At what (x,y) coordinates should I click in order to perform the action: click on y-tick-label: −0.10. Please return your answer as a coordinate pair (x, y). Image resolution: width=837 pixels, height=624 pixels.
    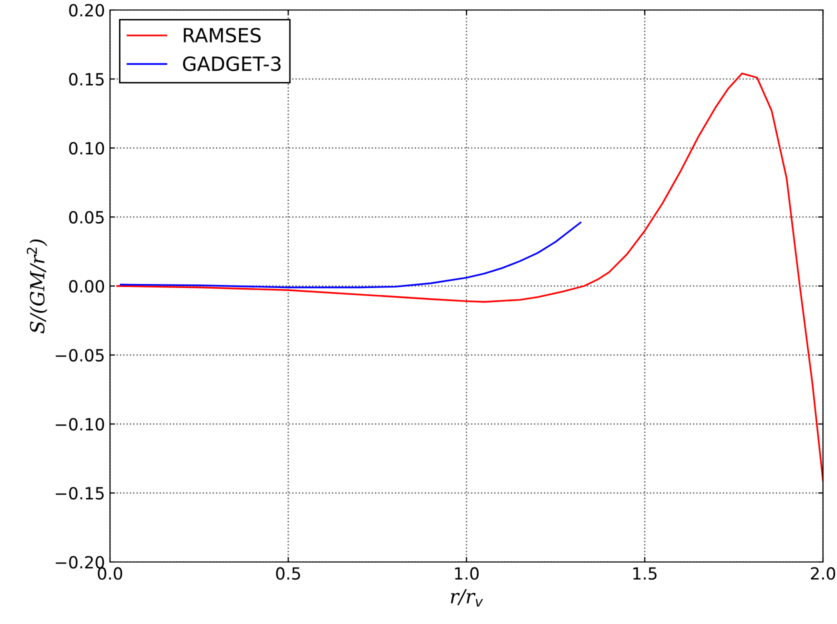
    Looking at the image, I should click on (80, 424).